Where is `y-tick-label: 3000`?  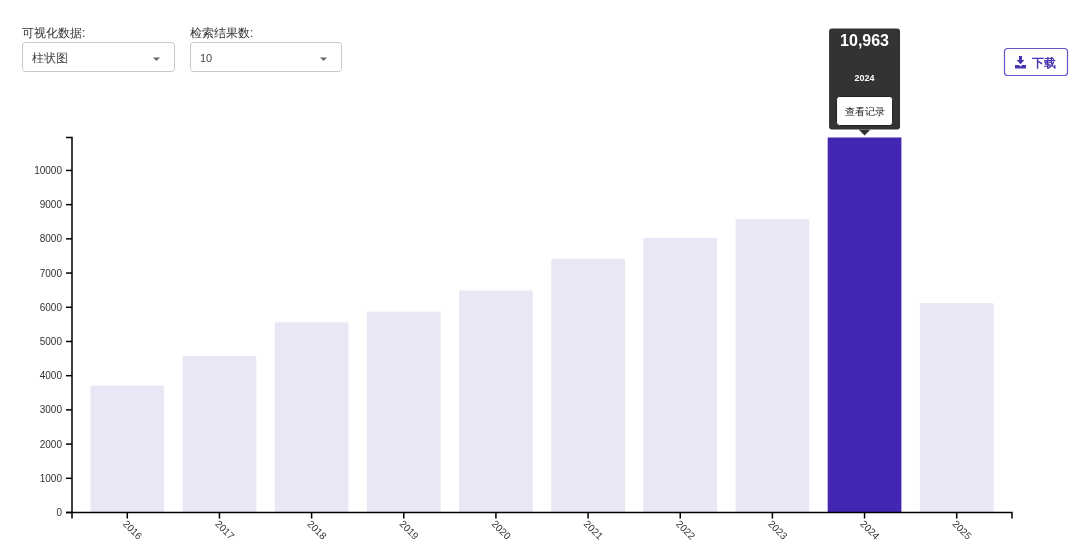 y-tick-label: 3000 is located at coordinates (51, 410).